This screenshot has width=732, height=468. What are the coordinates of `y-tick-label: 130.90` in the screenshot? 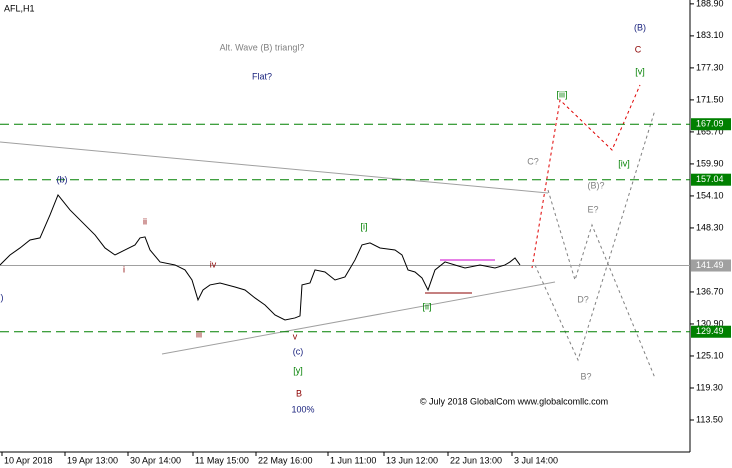 It's located at (710, 323).